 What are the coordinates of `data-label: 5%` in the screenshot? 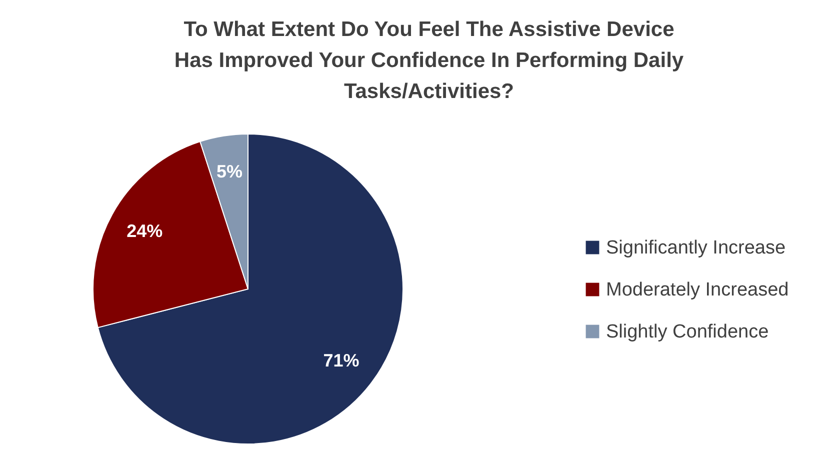 It's located at (229, 171).